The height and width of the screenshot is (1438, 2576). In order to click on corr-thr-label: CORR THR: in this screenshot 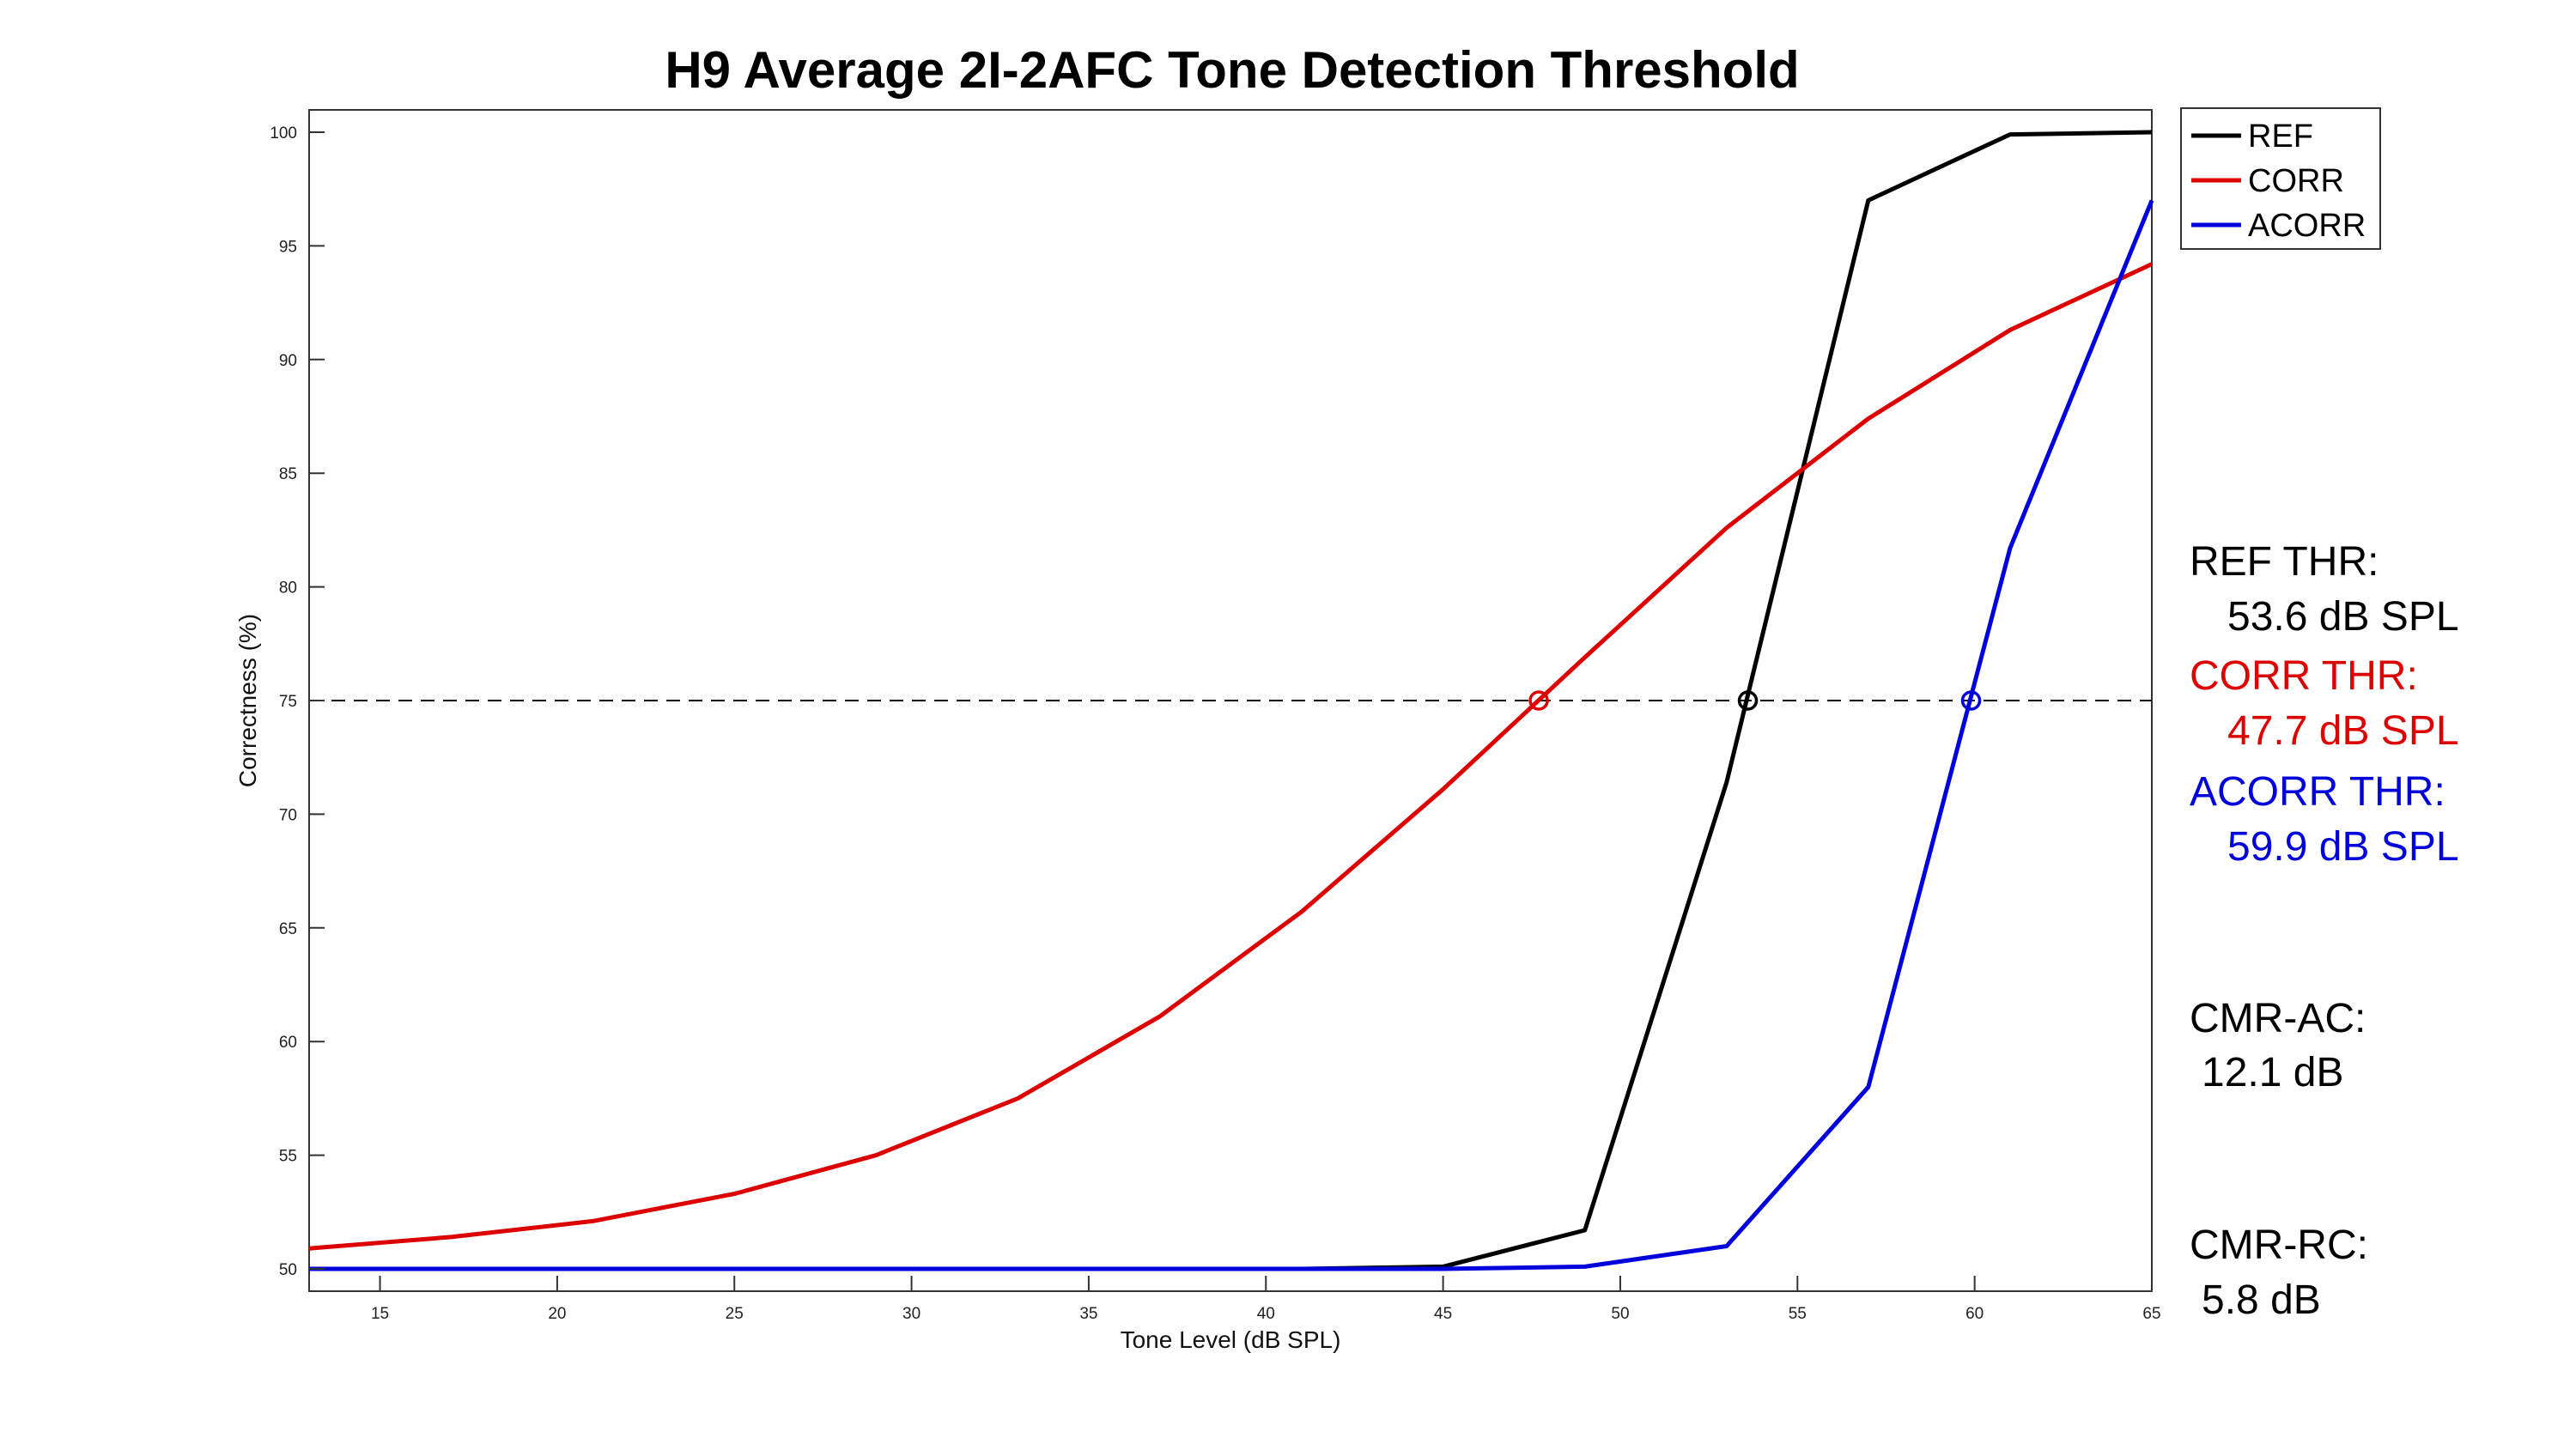, I will do `click(2304, 676)`.